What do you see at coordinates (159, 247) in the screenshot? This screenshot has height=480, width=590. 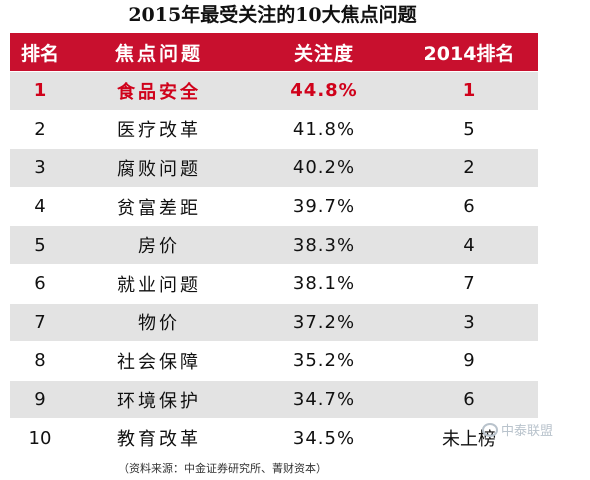 I see `issue-cell: 房价` at bounding box center [159, 247].